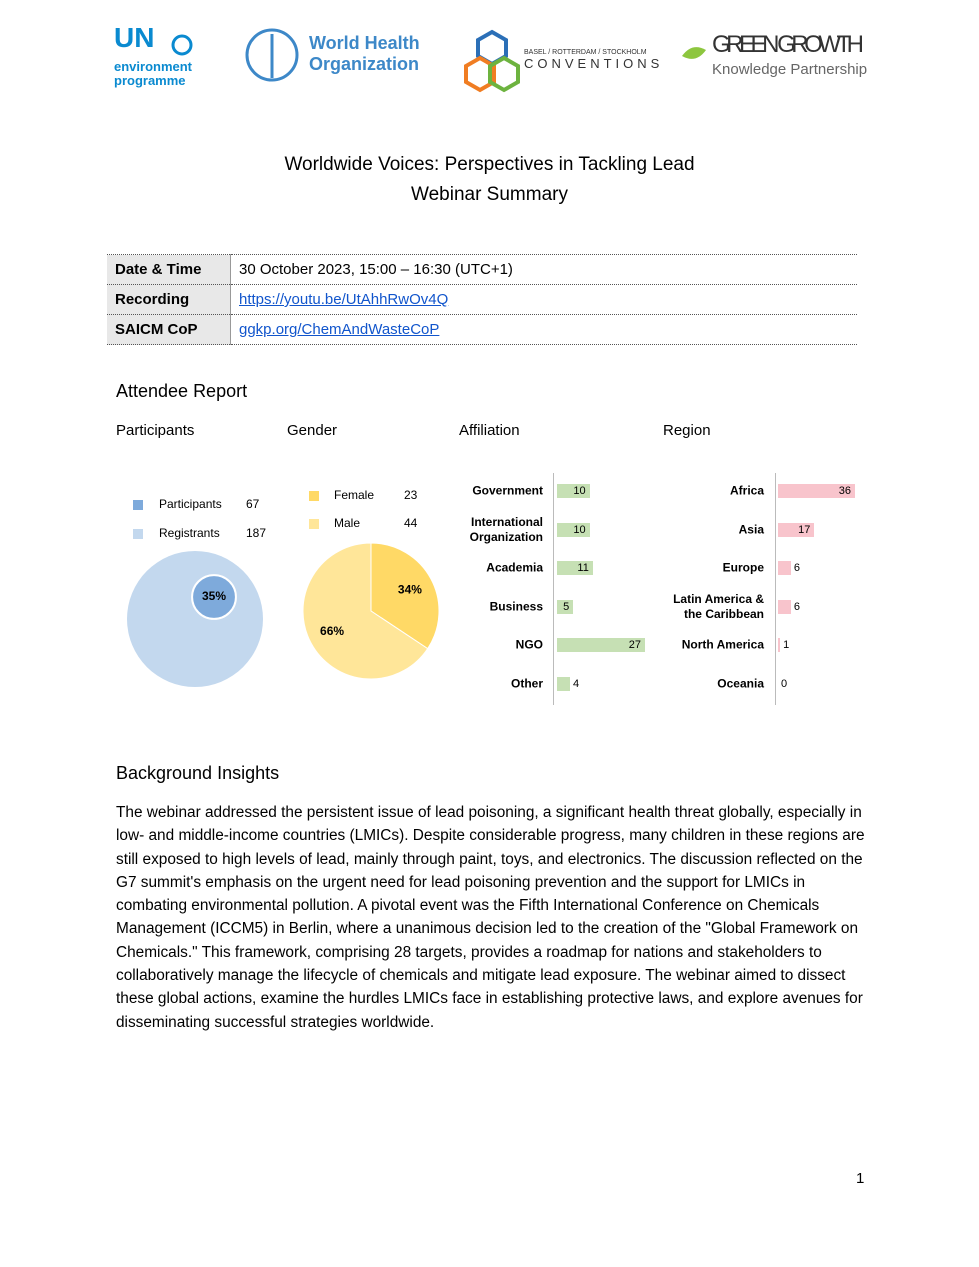 The height and width of the screenshot is (1267, 979). What do you see at coordinates (411, 523) in the screenshot?
I see `legend-value: 44` at bounding box center [411, 523].